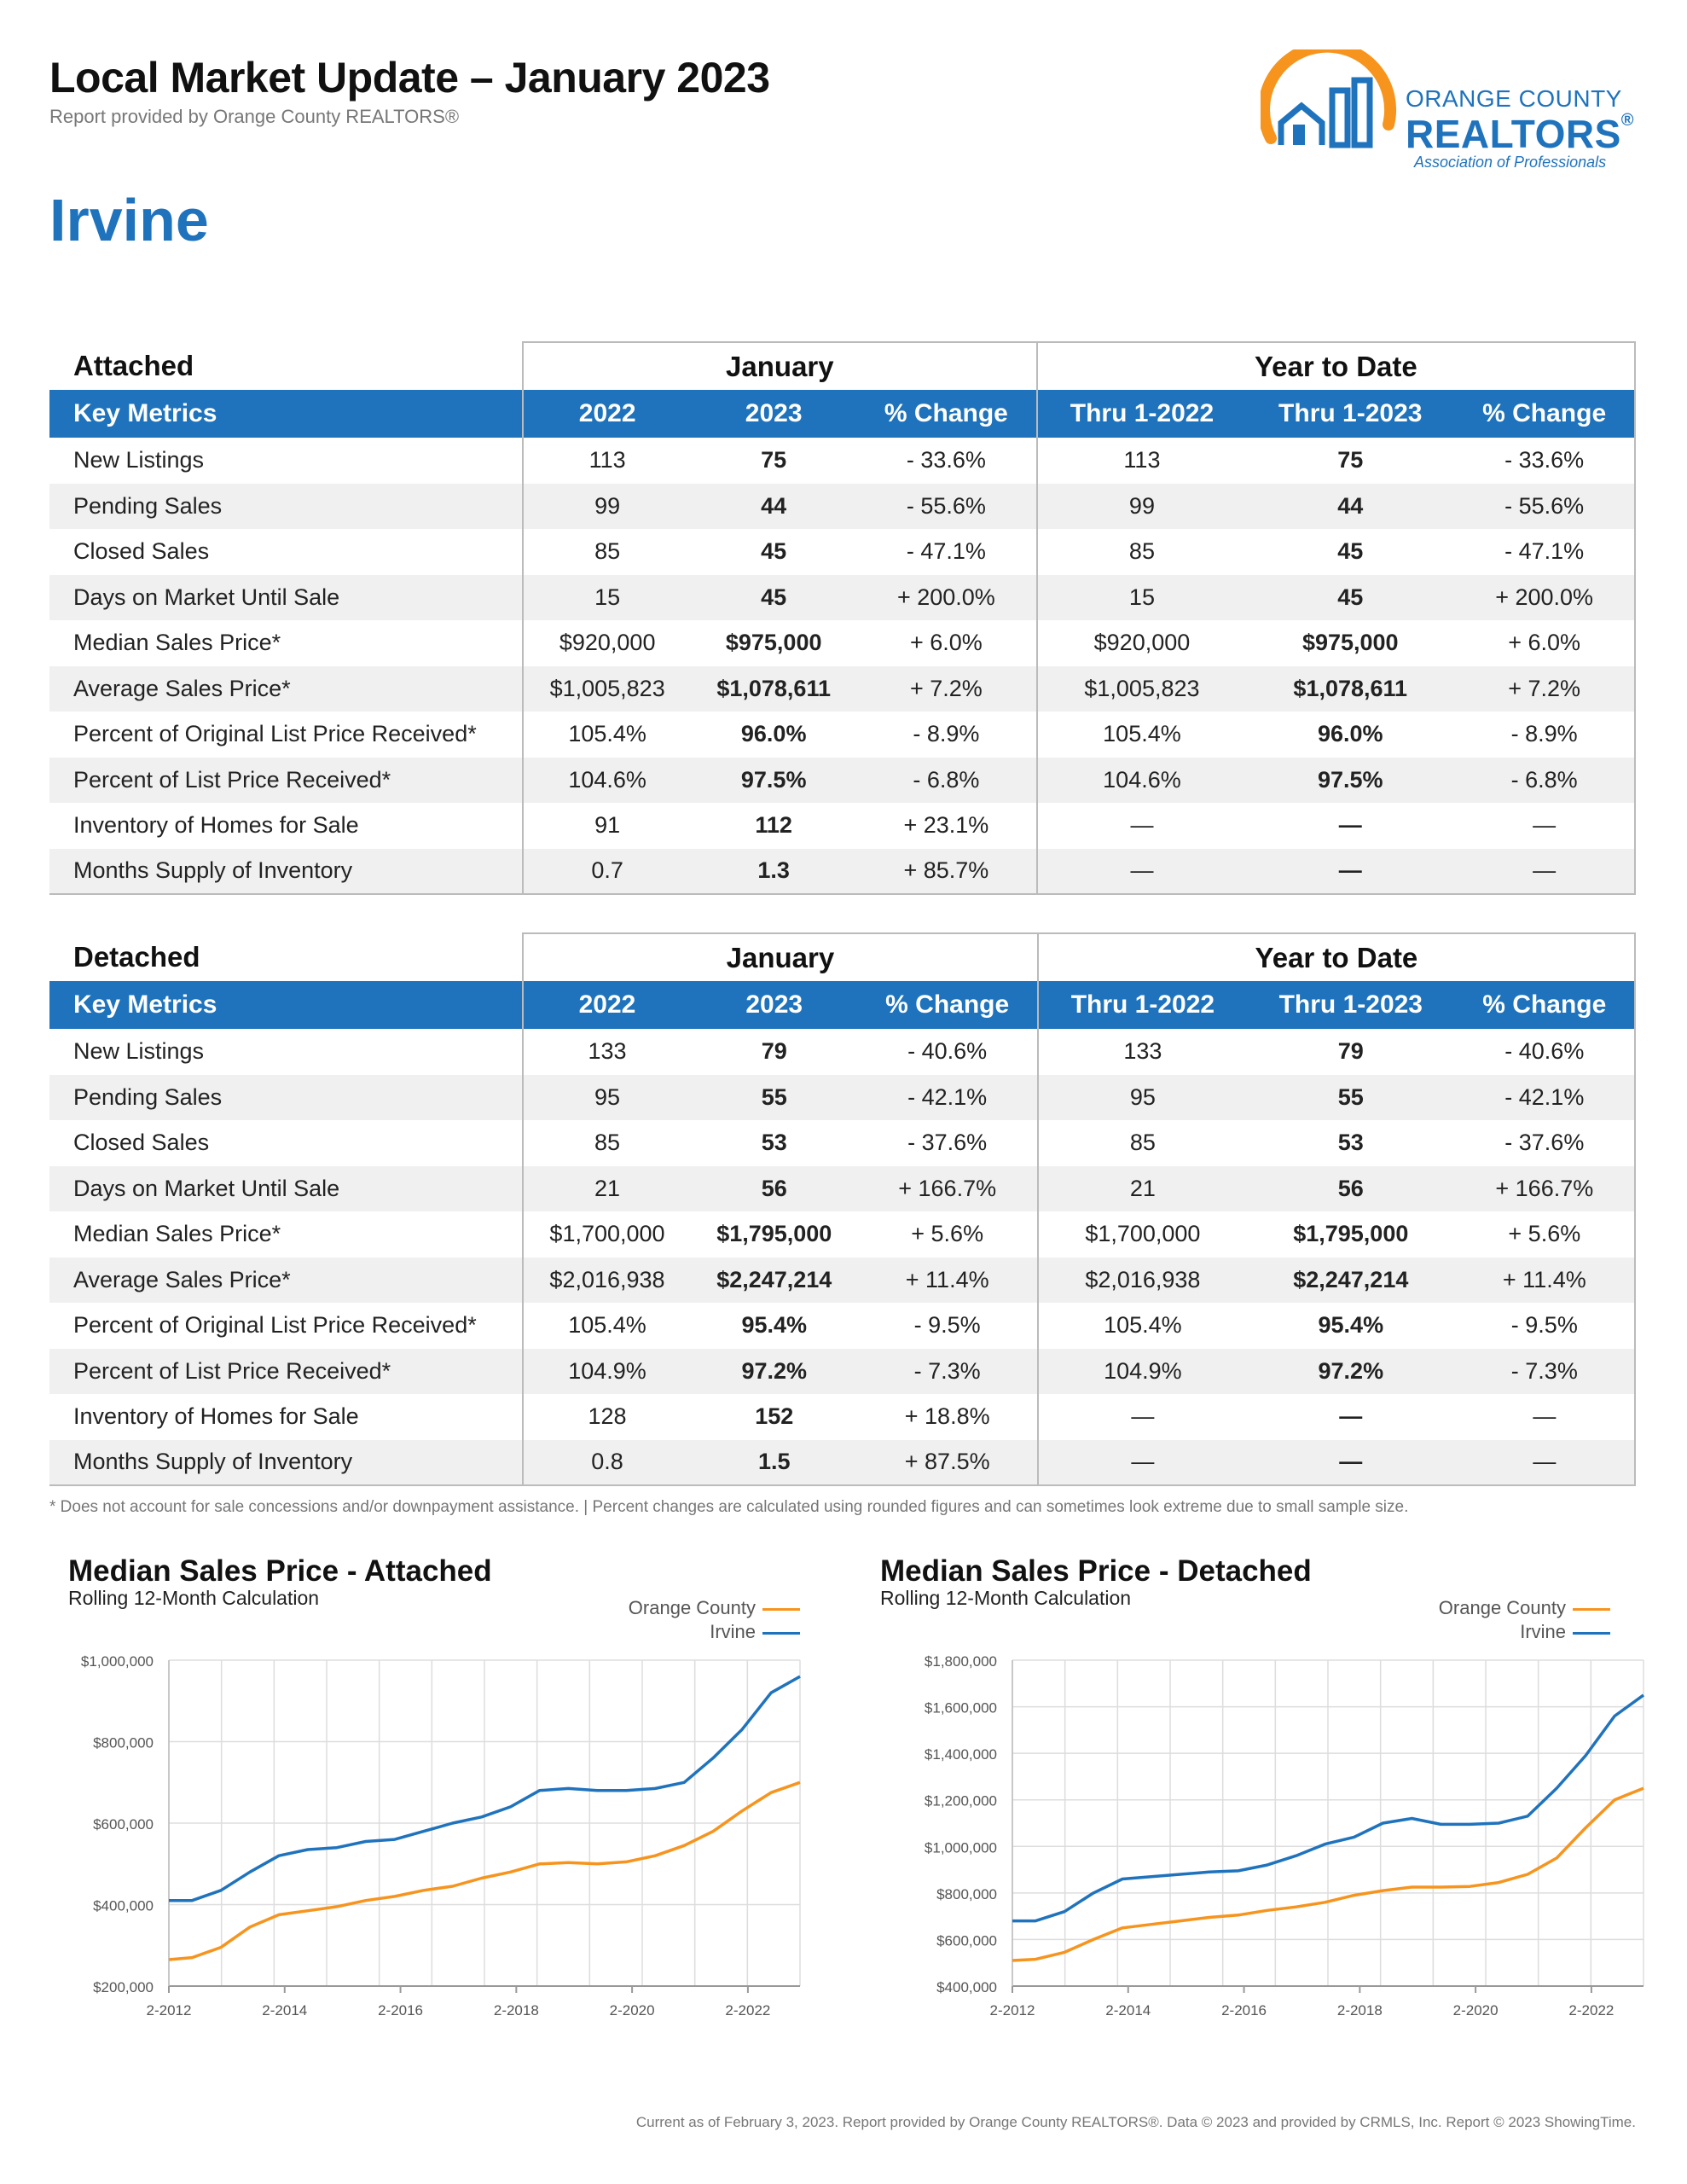  I want to click on metric-value: $1,700,000, so click(1141, 1234).